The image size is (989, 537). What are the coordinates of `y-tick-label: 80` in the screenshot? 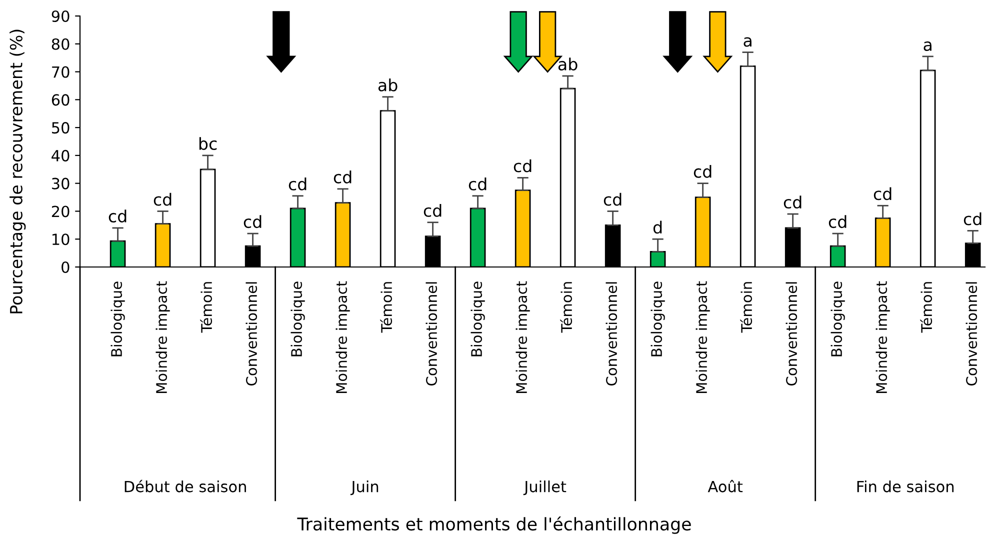 It's located at (61, 44).